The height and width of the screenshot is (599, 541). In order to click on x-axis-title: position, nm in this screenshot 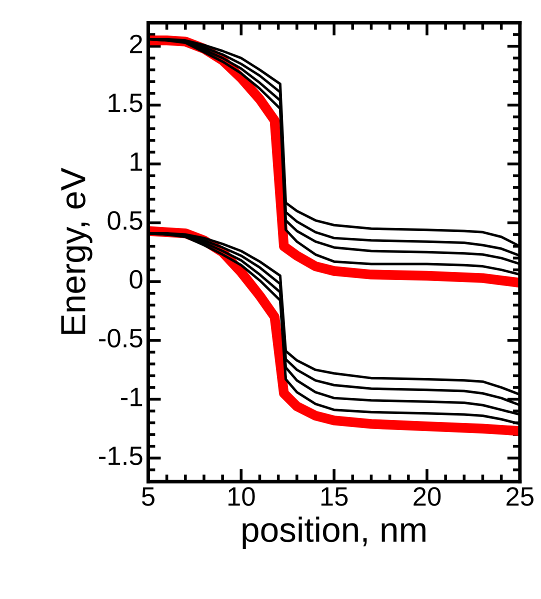, I will do `click(334, 532)`.